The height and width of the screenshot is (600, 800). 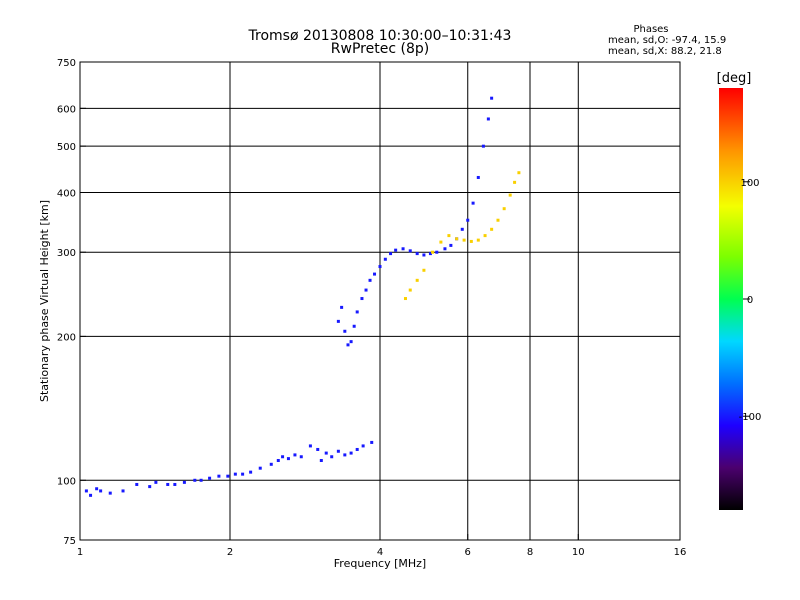 What do you see at coordinates (734, 78) in the screenshot?
I see `colorbar-label: [deg]` at bounding box center [734, 78].